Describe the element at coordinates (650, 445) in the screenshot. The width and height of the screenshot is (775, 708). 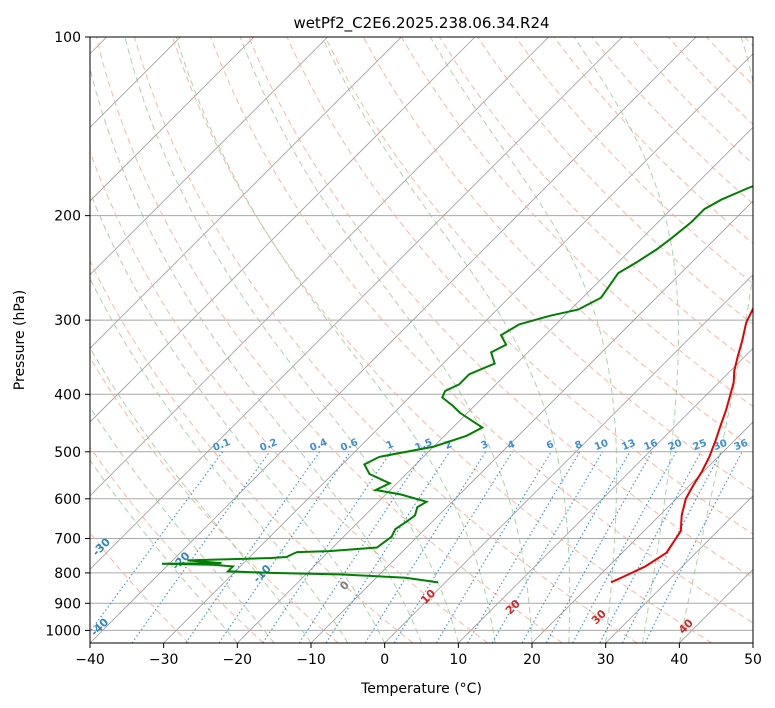
I see `mixing-ratio-label: 16` at that location.